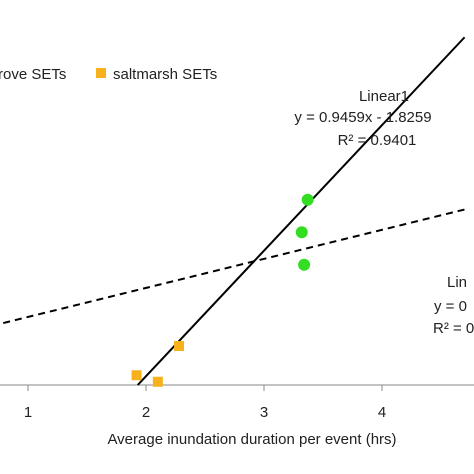  What do you see at coordinates (384, 96) in the screenshot?
I see `trendline-name-linear1: Linear1` at bounding box center [384, 96].